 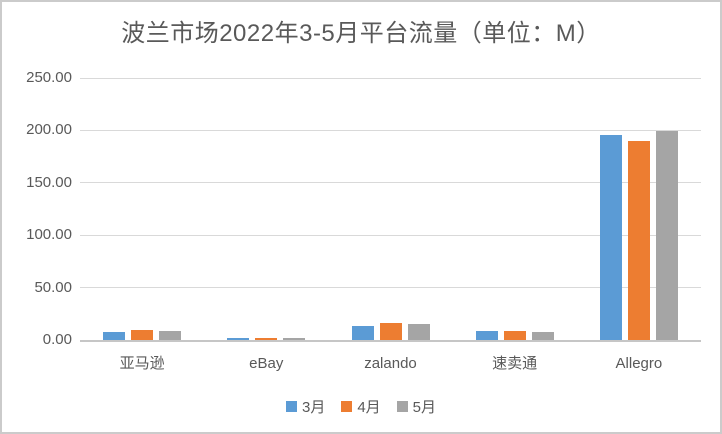 What do you see at coordinates (294, 339) in the screenshot?
I see `bar-eBay-5月` at bounding box center [294, 339].